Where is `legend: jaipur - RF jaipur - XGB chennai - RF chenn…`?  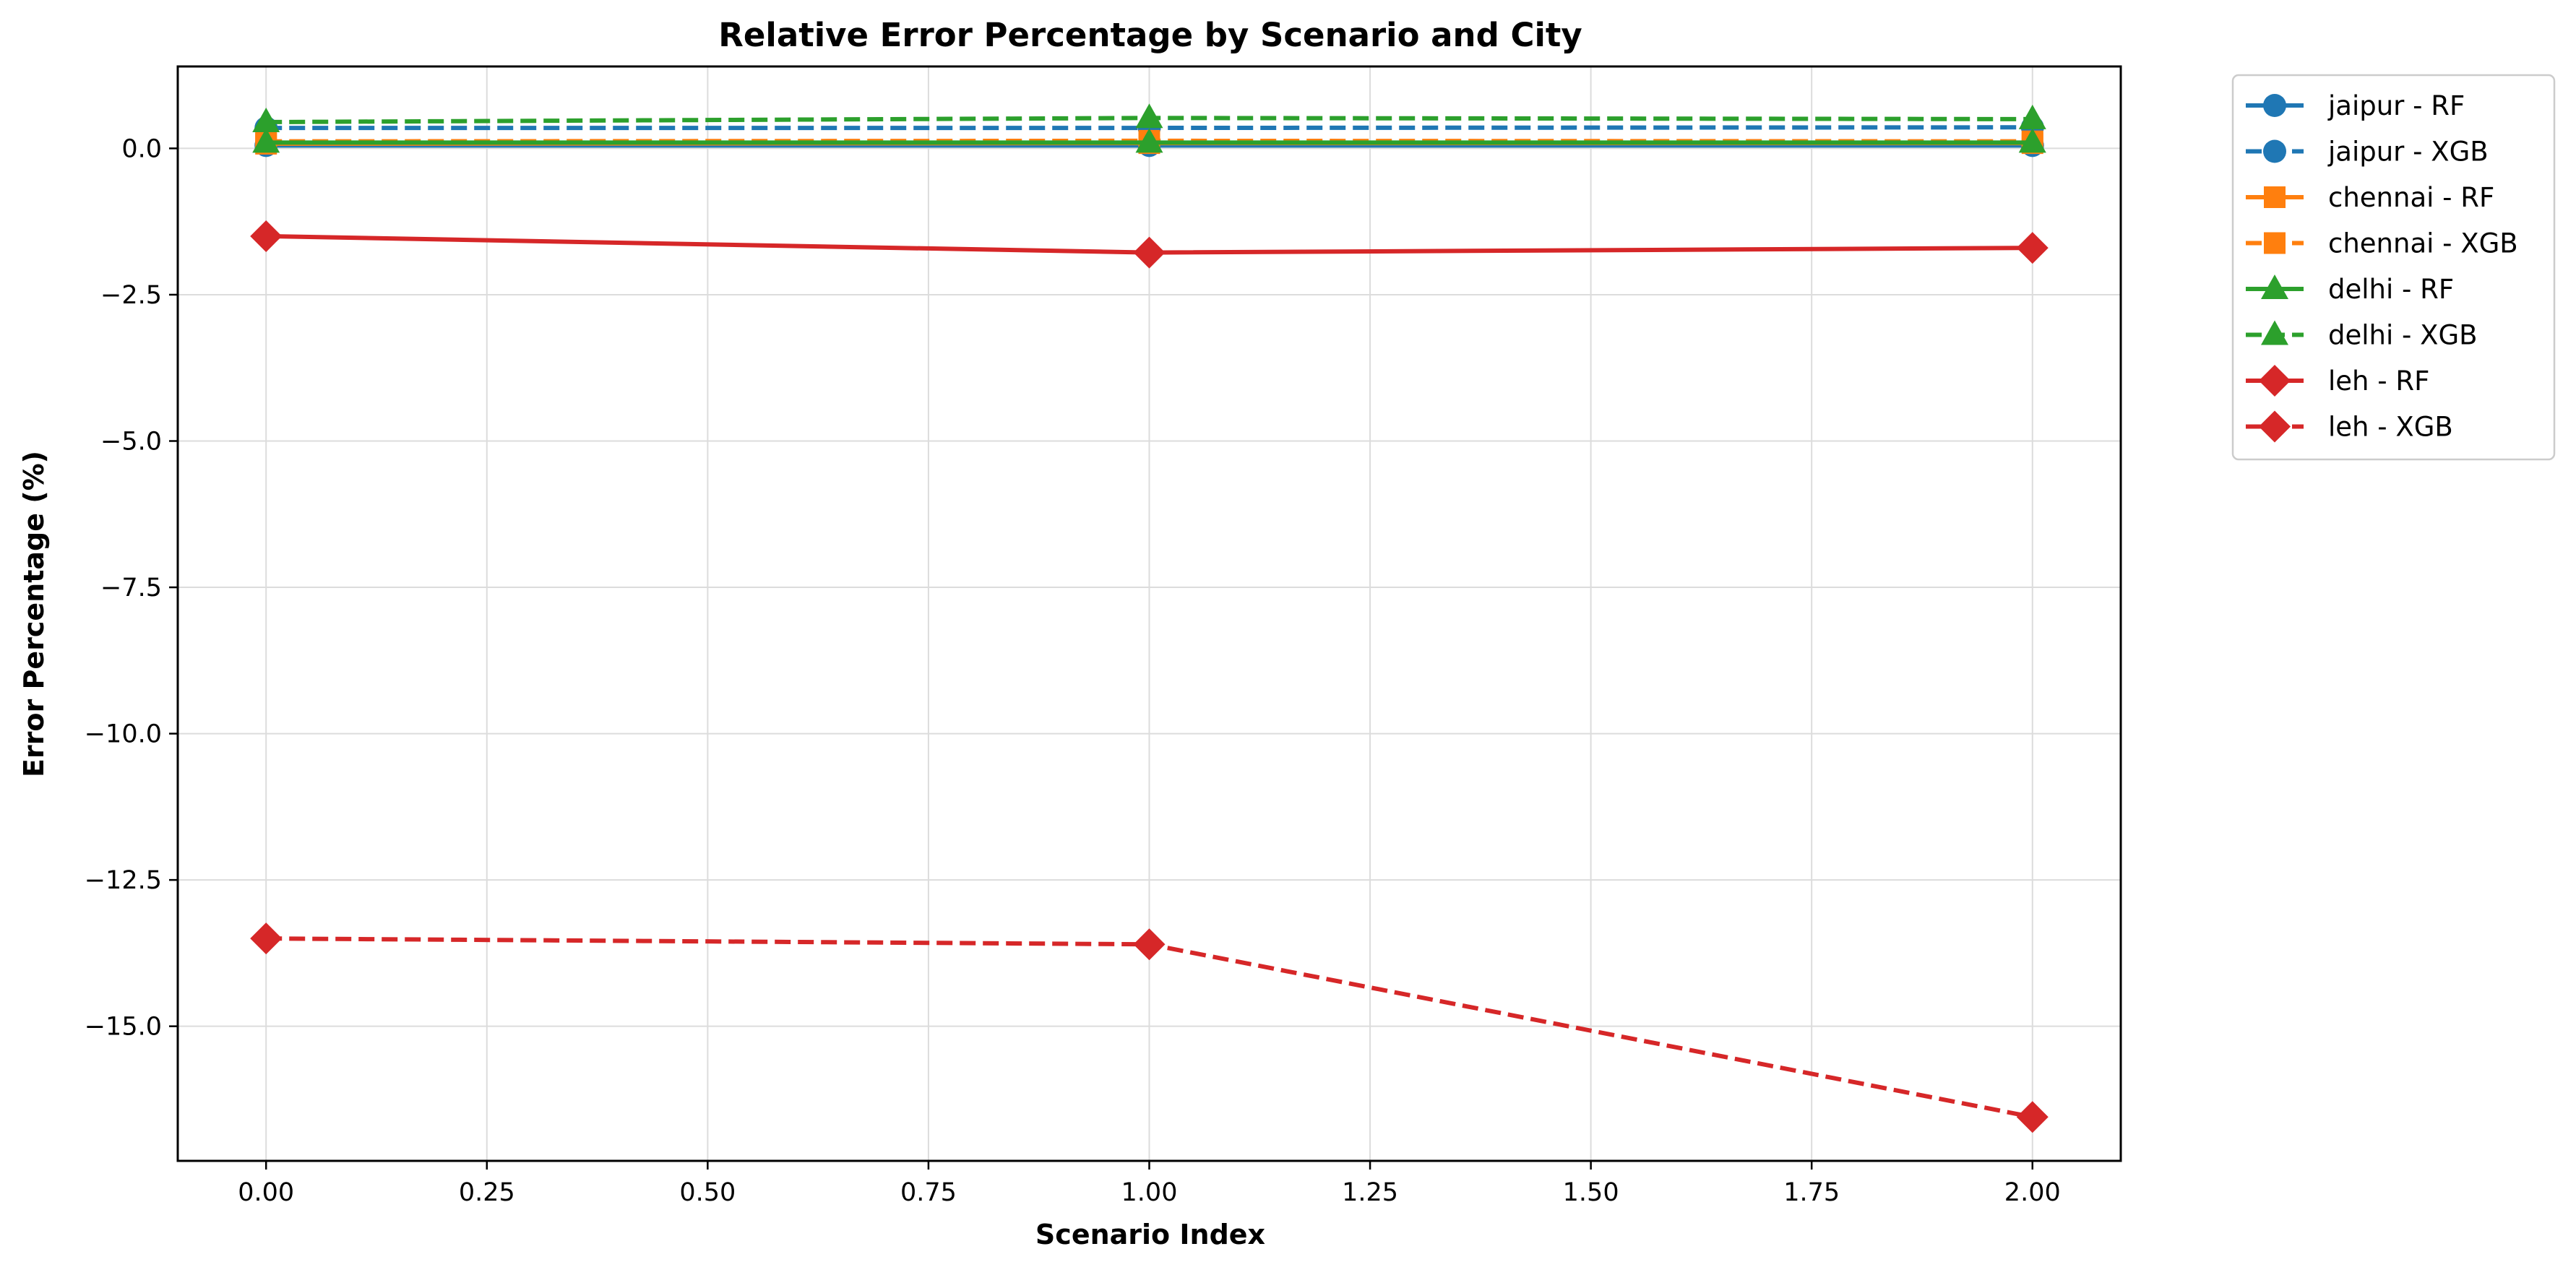 legend: jaipur - RF jaipur - XGB chennai - RF chenn… is located at coordinates (2393, 267).